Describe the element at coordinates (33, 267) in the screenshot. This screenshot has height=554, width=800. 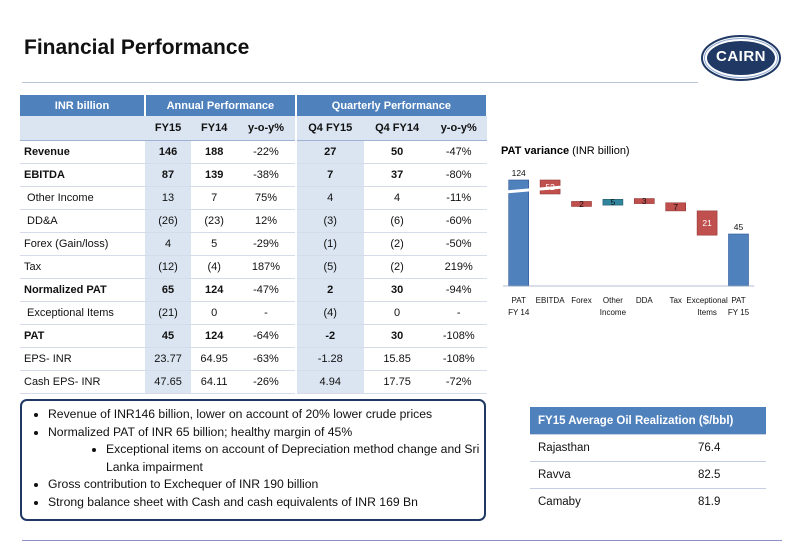
I see `row-label: Tax` at that location.